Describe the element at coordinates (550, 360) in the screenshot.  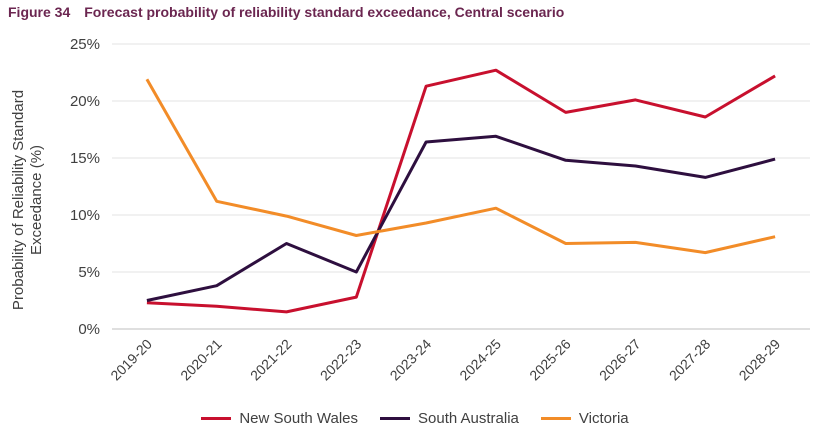
I see `x-tick-label: 2025-26` at that location.